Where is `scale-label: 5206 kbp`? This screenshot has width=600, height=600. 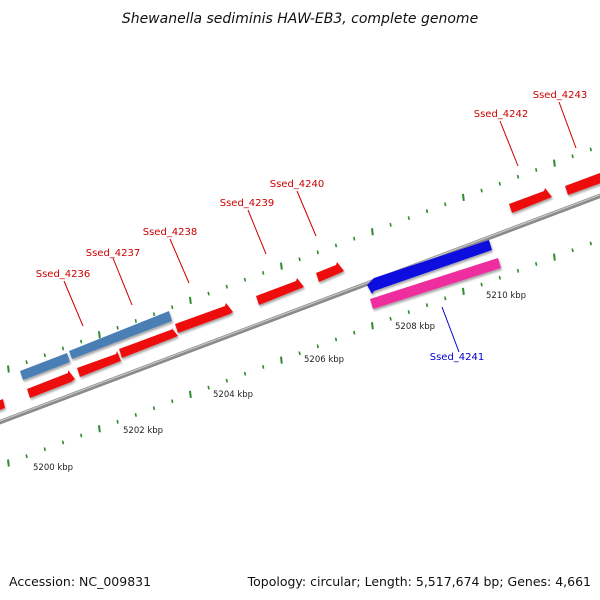
scale-label: 5206 kbp is located at coordinates (324, 360).